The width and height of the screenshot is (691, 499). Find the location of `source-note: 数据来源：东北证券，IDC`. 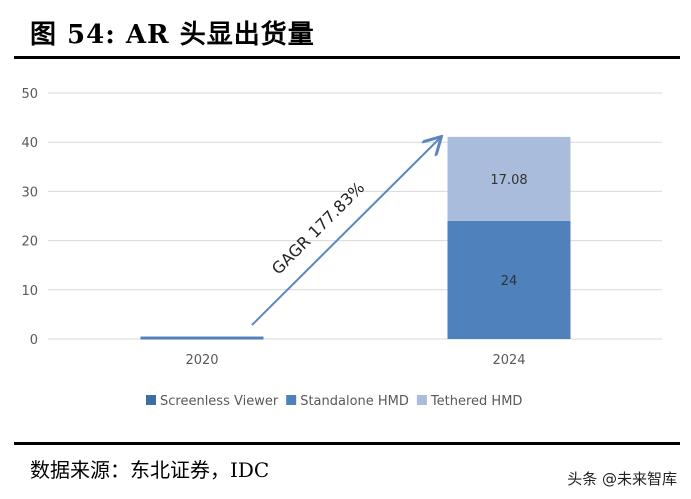

source-note: 数据来源：东北证券，IDC is located at coordinates (150, 470).